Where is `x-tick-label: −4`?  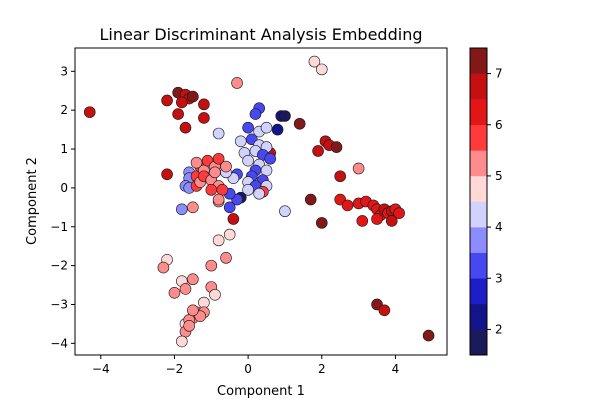
x-tick-label: −4 is located at coordinates (101, 369).